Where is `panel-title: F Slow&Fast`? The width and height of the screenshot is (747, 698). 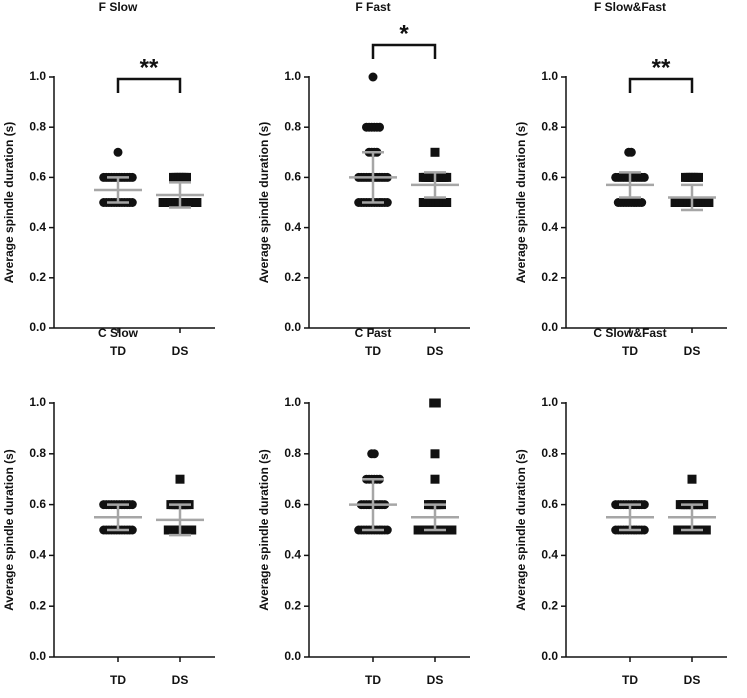
panel-title: F Slow&Fast is located at coordinates (630, 7).